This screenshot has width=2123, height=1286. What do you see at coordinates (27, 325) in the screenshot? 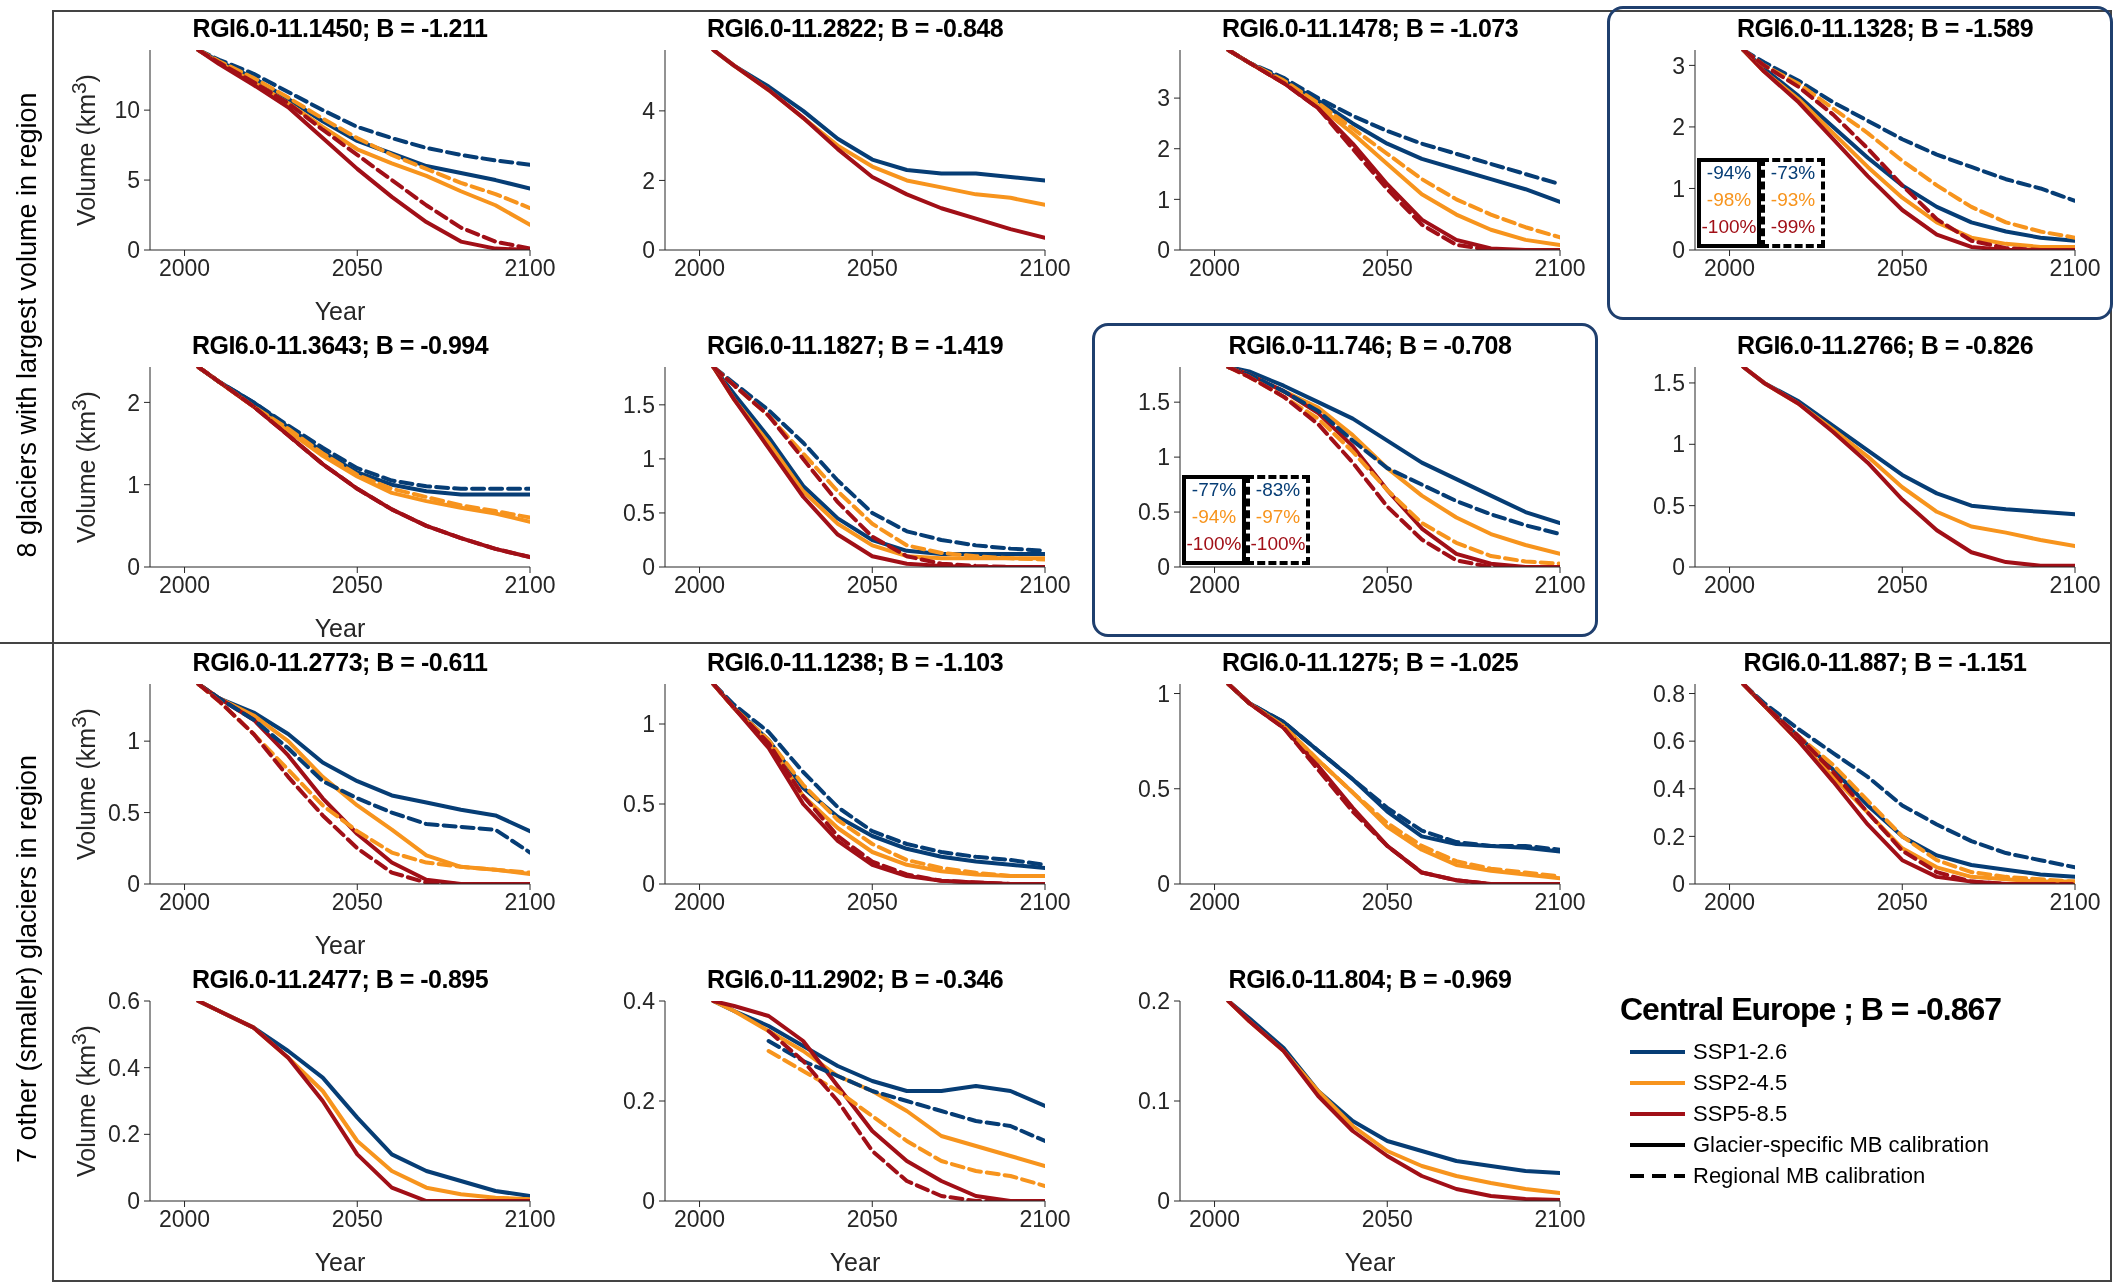
I see `text: 8 glaciers with largest volume in region` at bounding box center [27, 325].